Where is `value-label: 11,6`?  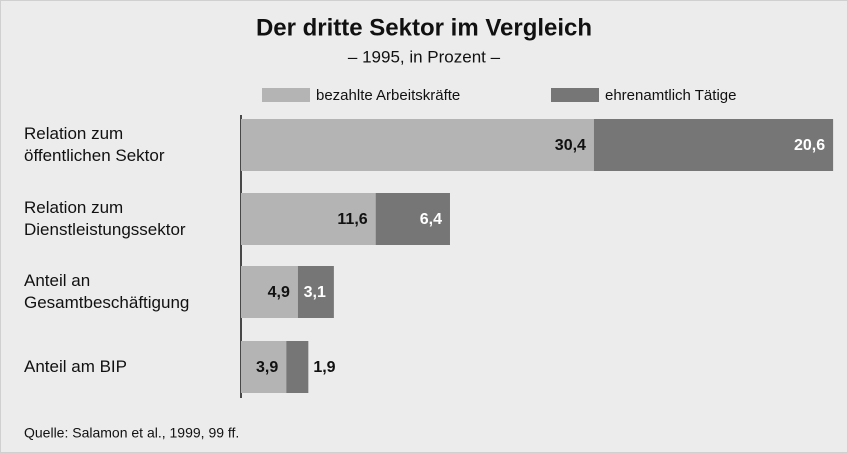
value-label: 11,6 is located at coordinates (352, 219).